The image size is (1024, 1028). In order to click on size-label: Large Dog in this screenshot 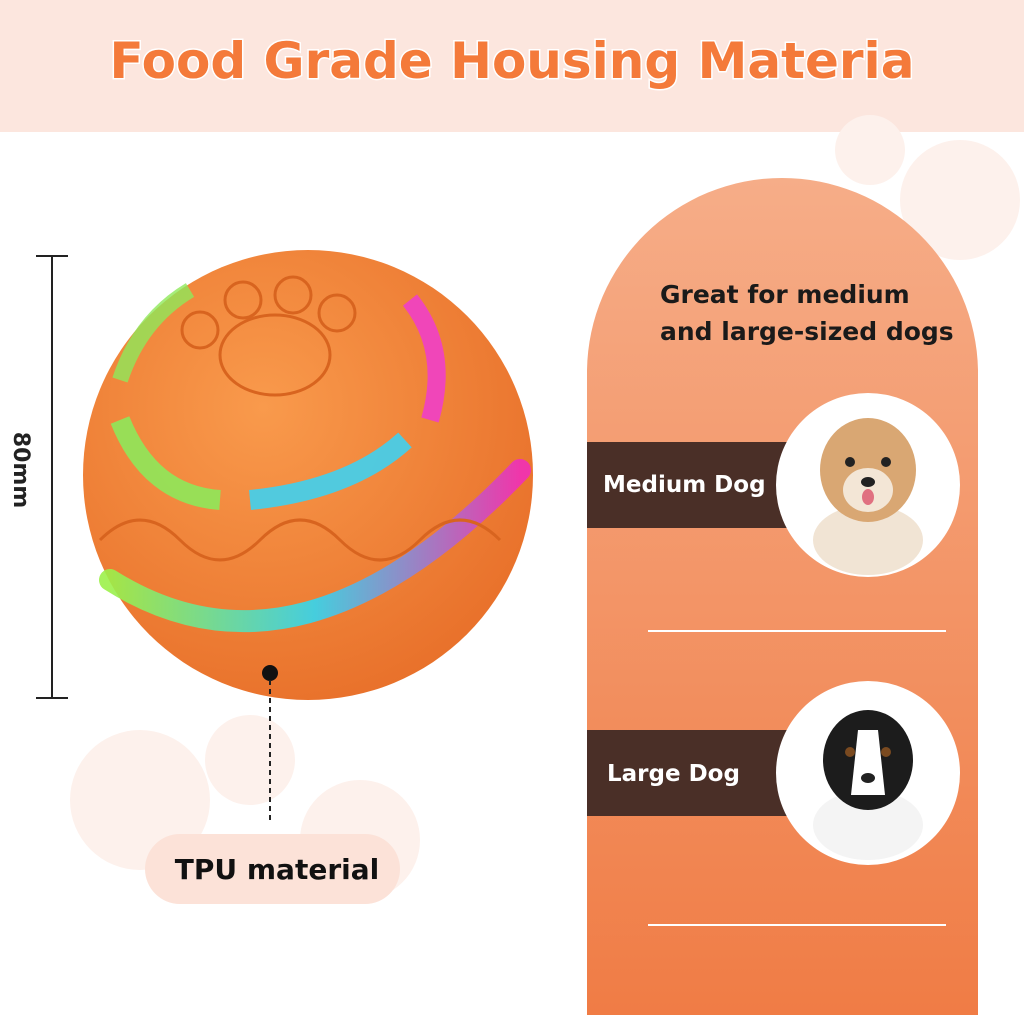, I will do `click(673, 774)`.